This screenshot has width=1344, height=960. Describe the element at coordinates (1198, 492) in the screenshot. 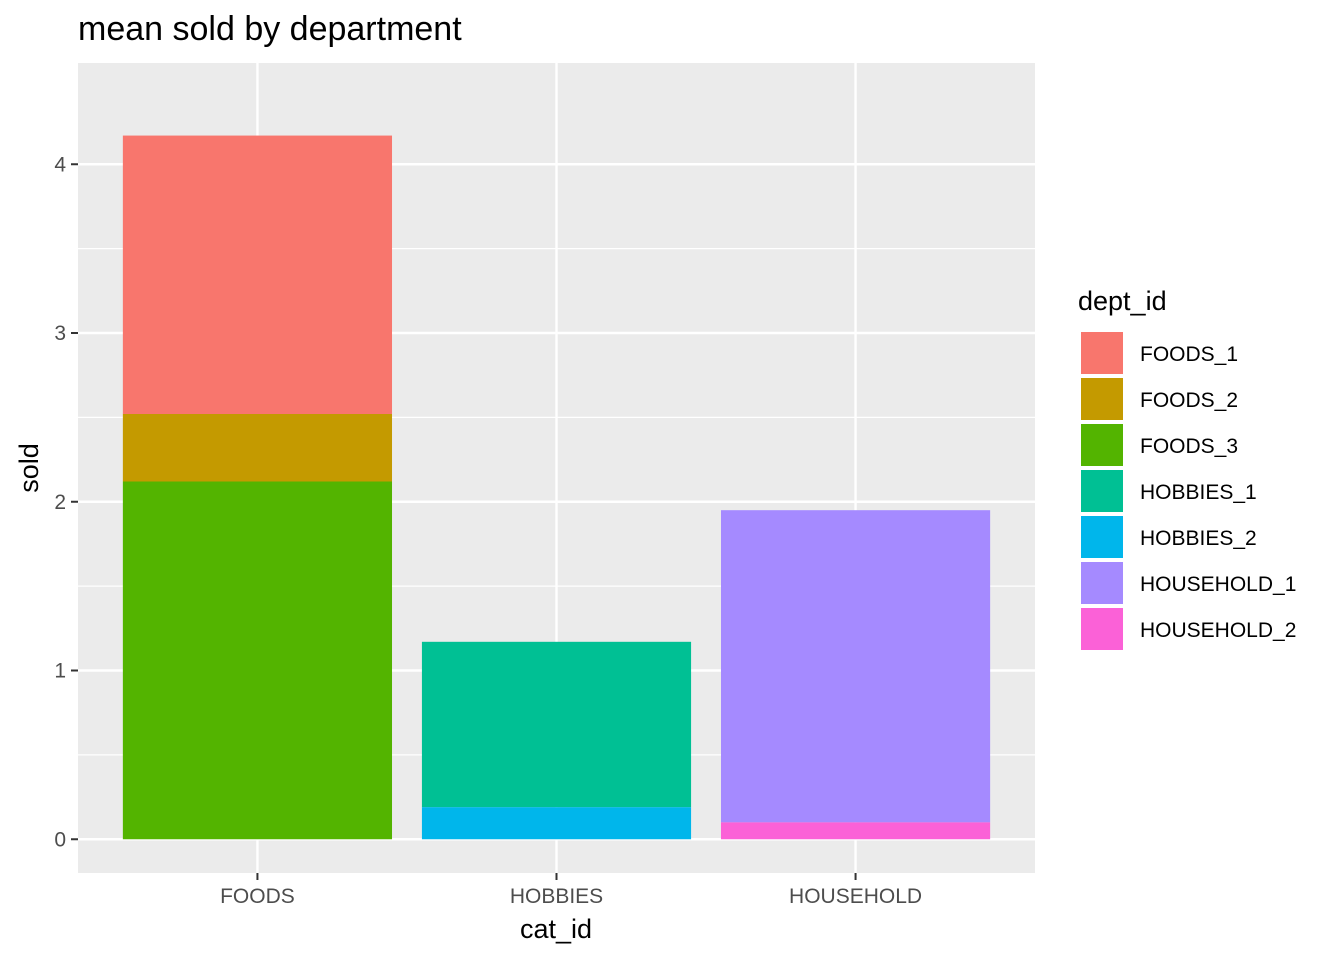

I see `legend-label: HOBBIES_1` at that location.